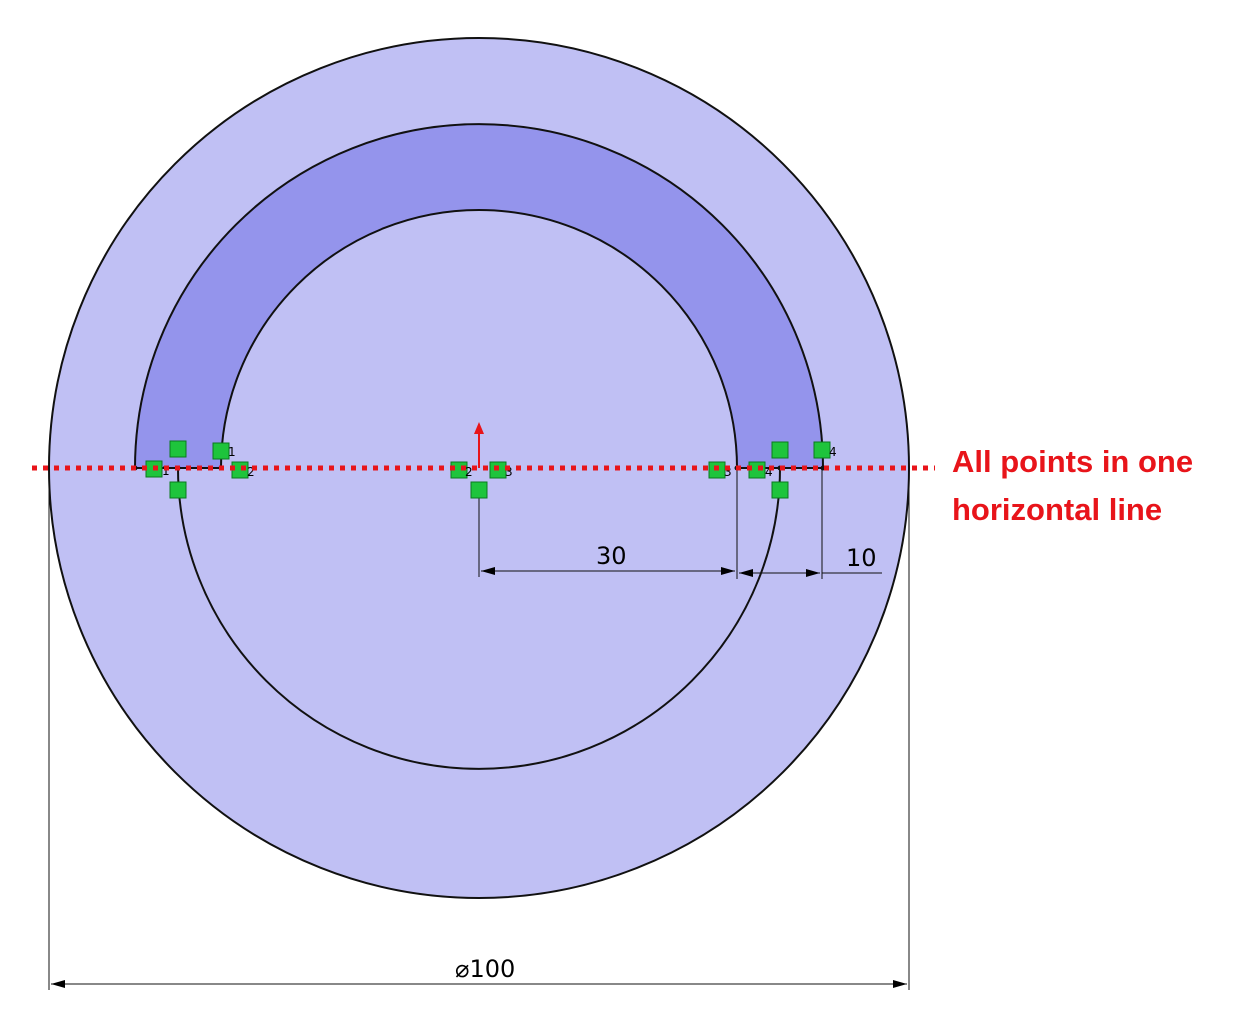  I want to click on annotation: horizontal line, so click(1057, 509).